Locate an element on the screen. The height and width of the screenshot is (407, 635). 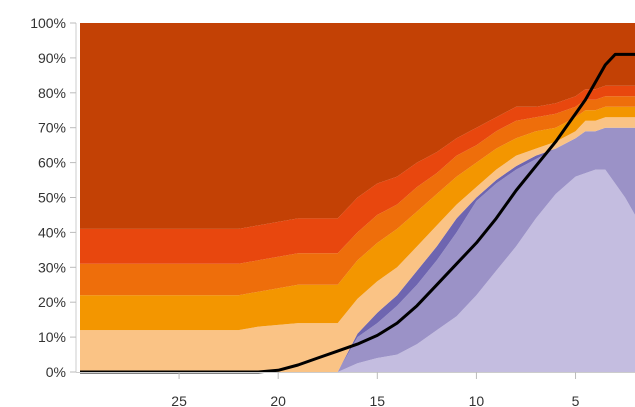
y-tick-label: 20% is located at coordinates (52, 302).